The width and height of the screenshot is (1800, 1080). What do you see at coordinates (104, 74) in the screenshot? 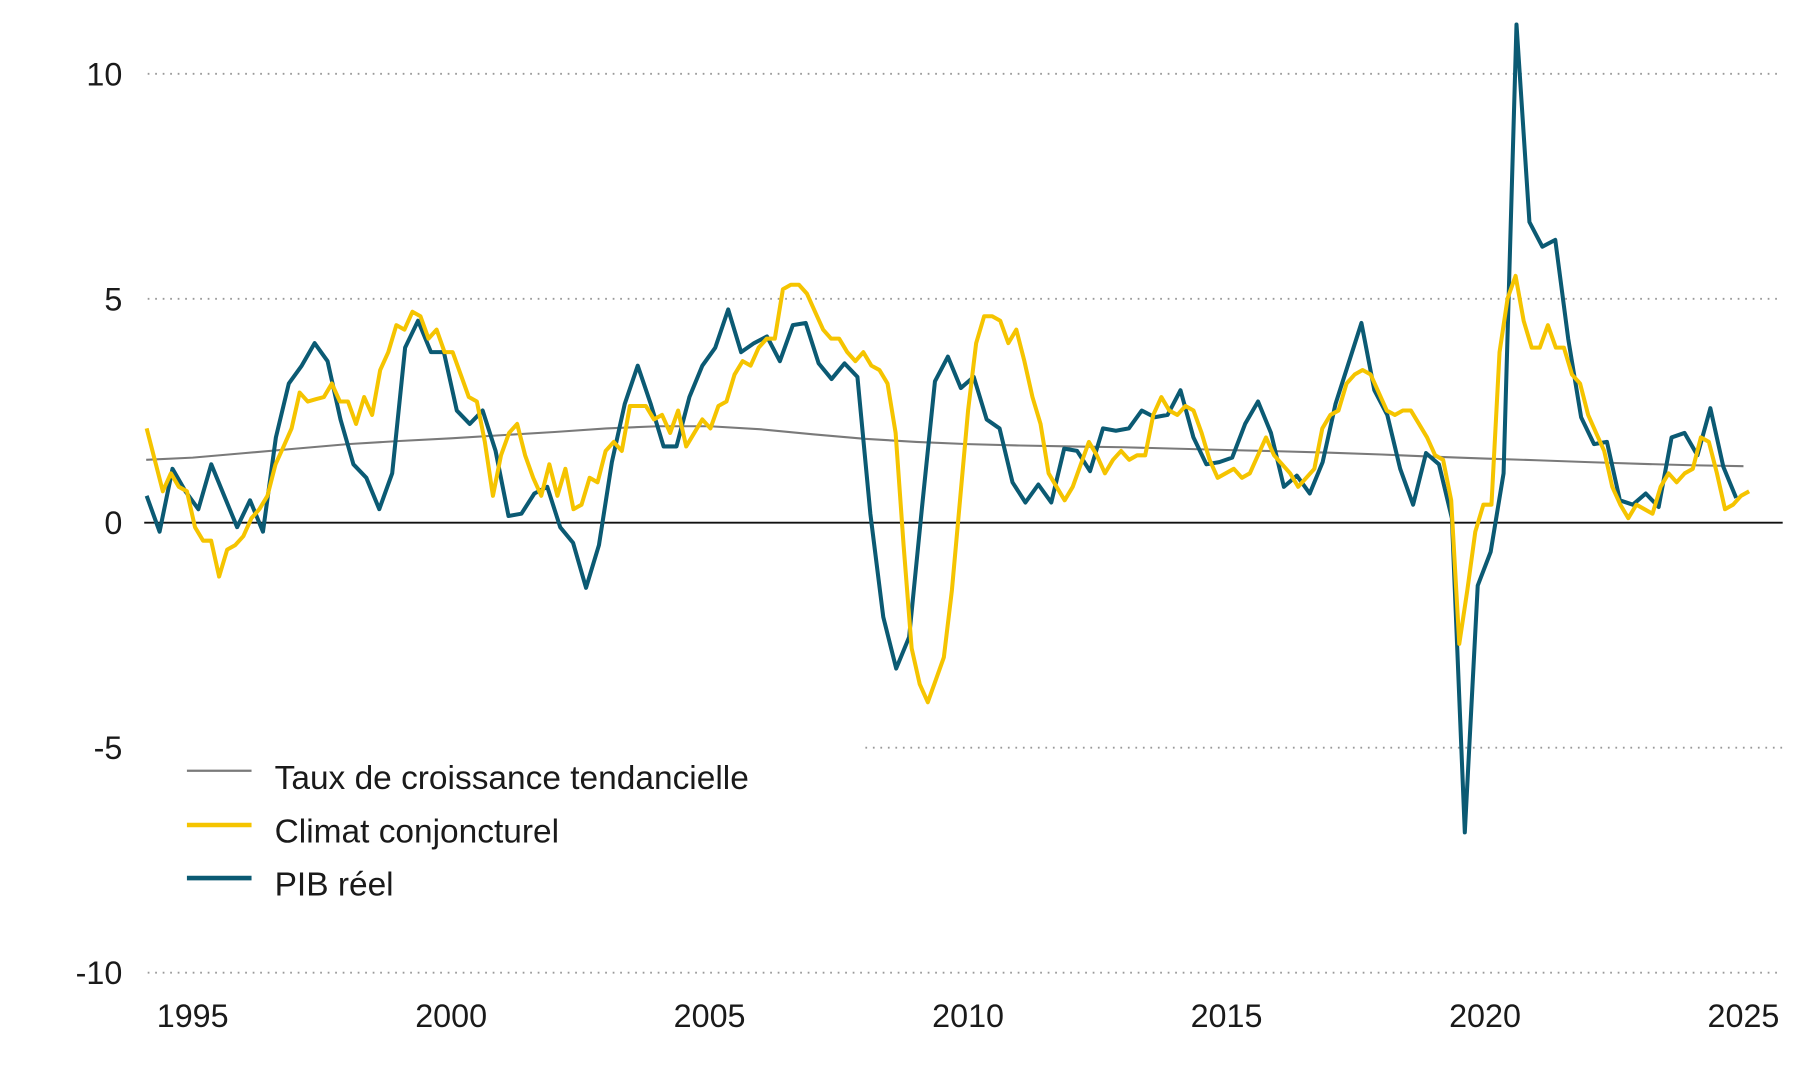
I see `y-tick-label: 10` at bounding box center [104, 74].